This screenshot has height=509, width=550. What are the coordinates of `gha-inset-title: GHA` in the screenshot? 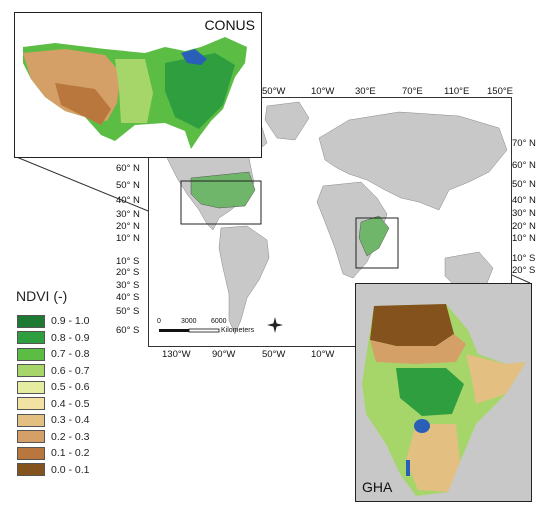 It's located at (377, 487).